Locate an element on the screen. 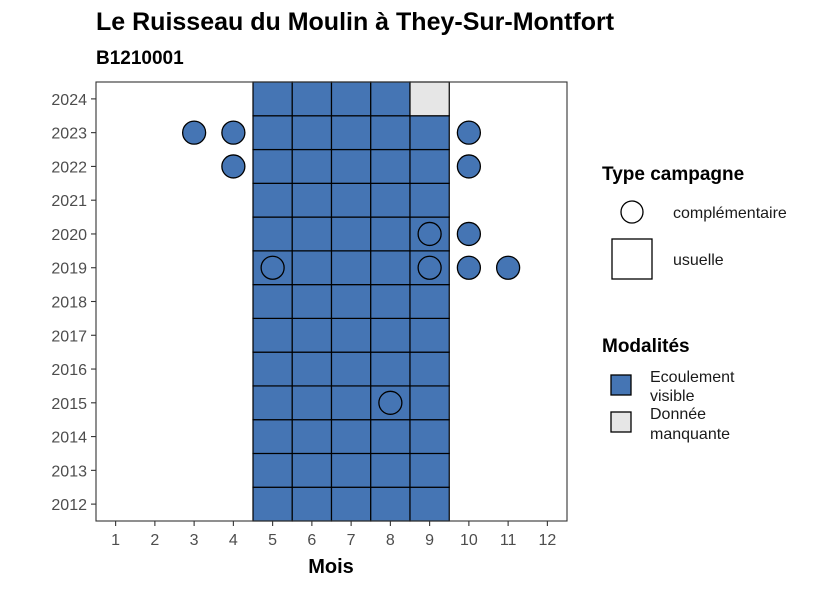 Image resolution: width=826 pixels, height=590 pixels. legend-label-complementaire: complémentaire is located at coordinates (730, 213).